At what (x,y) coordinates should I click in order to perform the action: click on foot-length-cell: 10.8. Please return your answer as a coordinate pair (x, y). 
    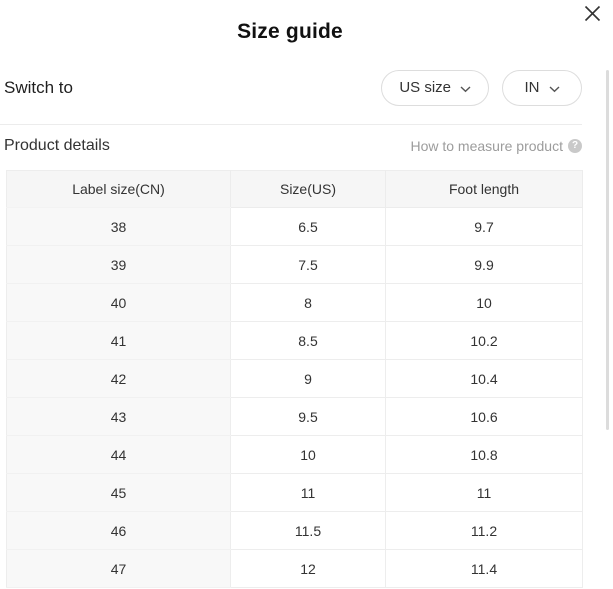
    Looking at the image, I should click on (484, 454).